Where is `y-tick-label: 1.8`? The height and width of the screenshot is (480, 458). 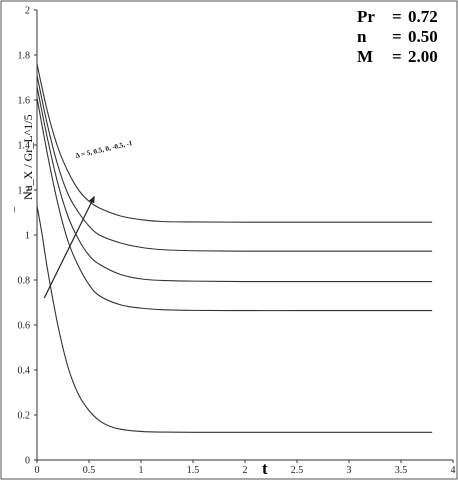
y-tick-label: 1.8 is located at coordinates (24, 56).